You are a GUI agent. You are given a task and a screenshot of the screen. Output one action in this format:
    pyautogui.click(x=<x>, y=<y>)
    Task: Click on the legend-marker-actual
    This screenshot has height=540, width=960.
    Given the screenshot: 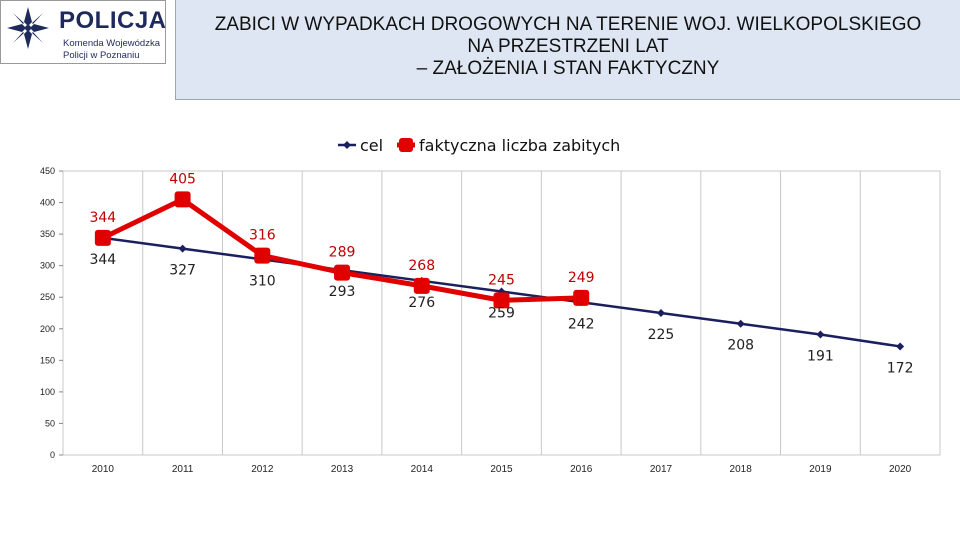 What is the action you would take?
    pyautogui.click(x=406, y=145)
    